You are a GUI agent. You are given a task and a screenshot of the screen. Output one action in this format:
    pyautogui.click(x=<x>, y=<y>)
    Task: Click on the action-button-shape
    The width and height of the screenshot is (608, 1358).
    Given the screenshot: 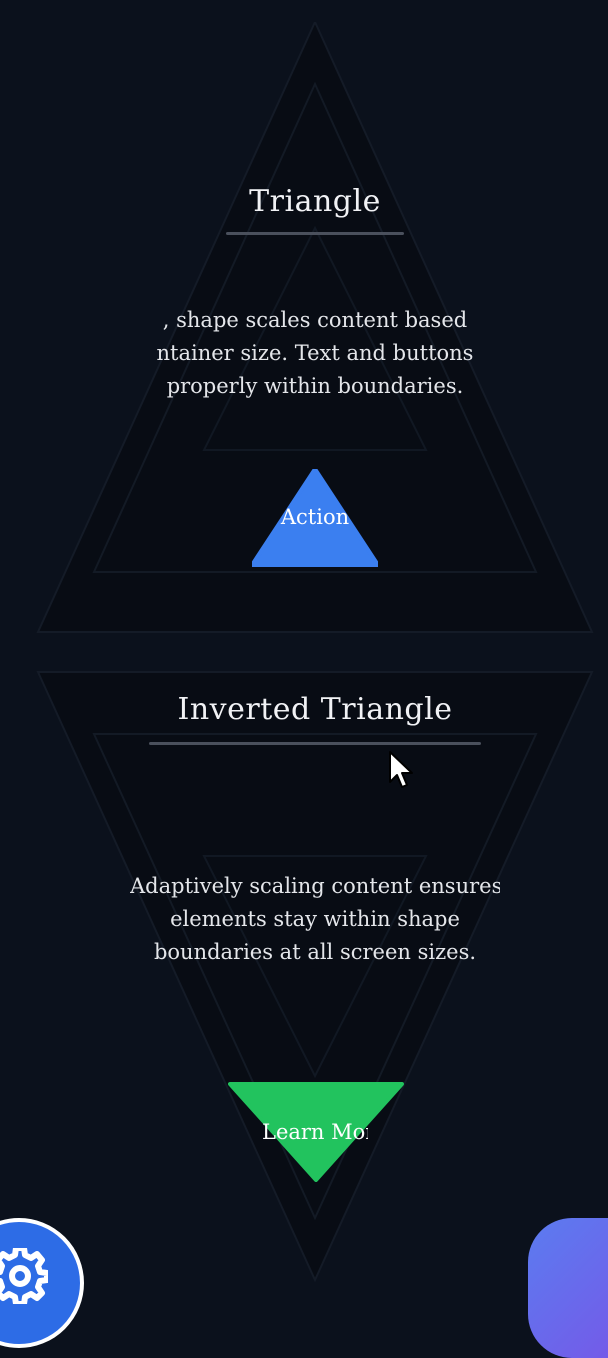 What is the action you would take?
    pyautogui.click(x=315, y=518)
    